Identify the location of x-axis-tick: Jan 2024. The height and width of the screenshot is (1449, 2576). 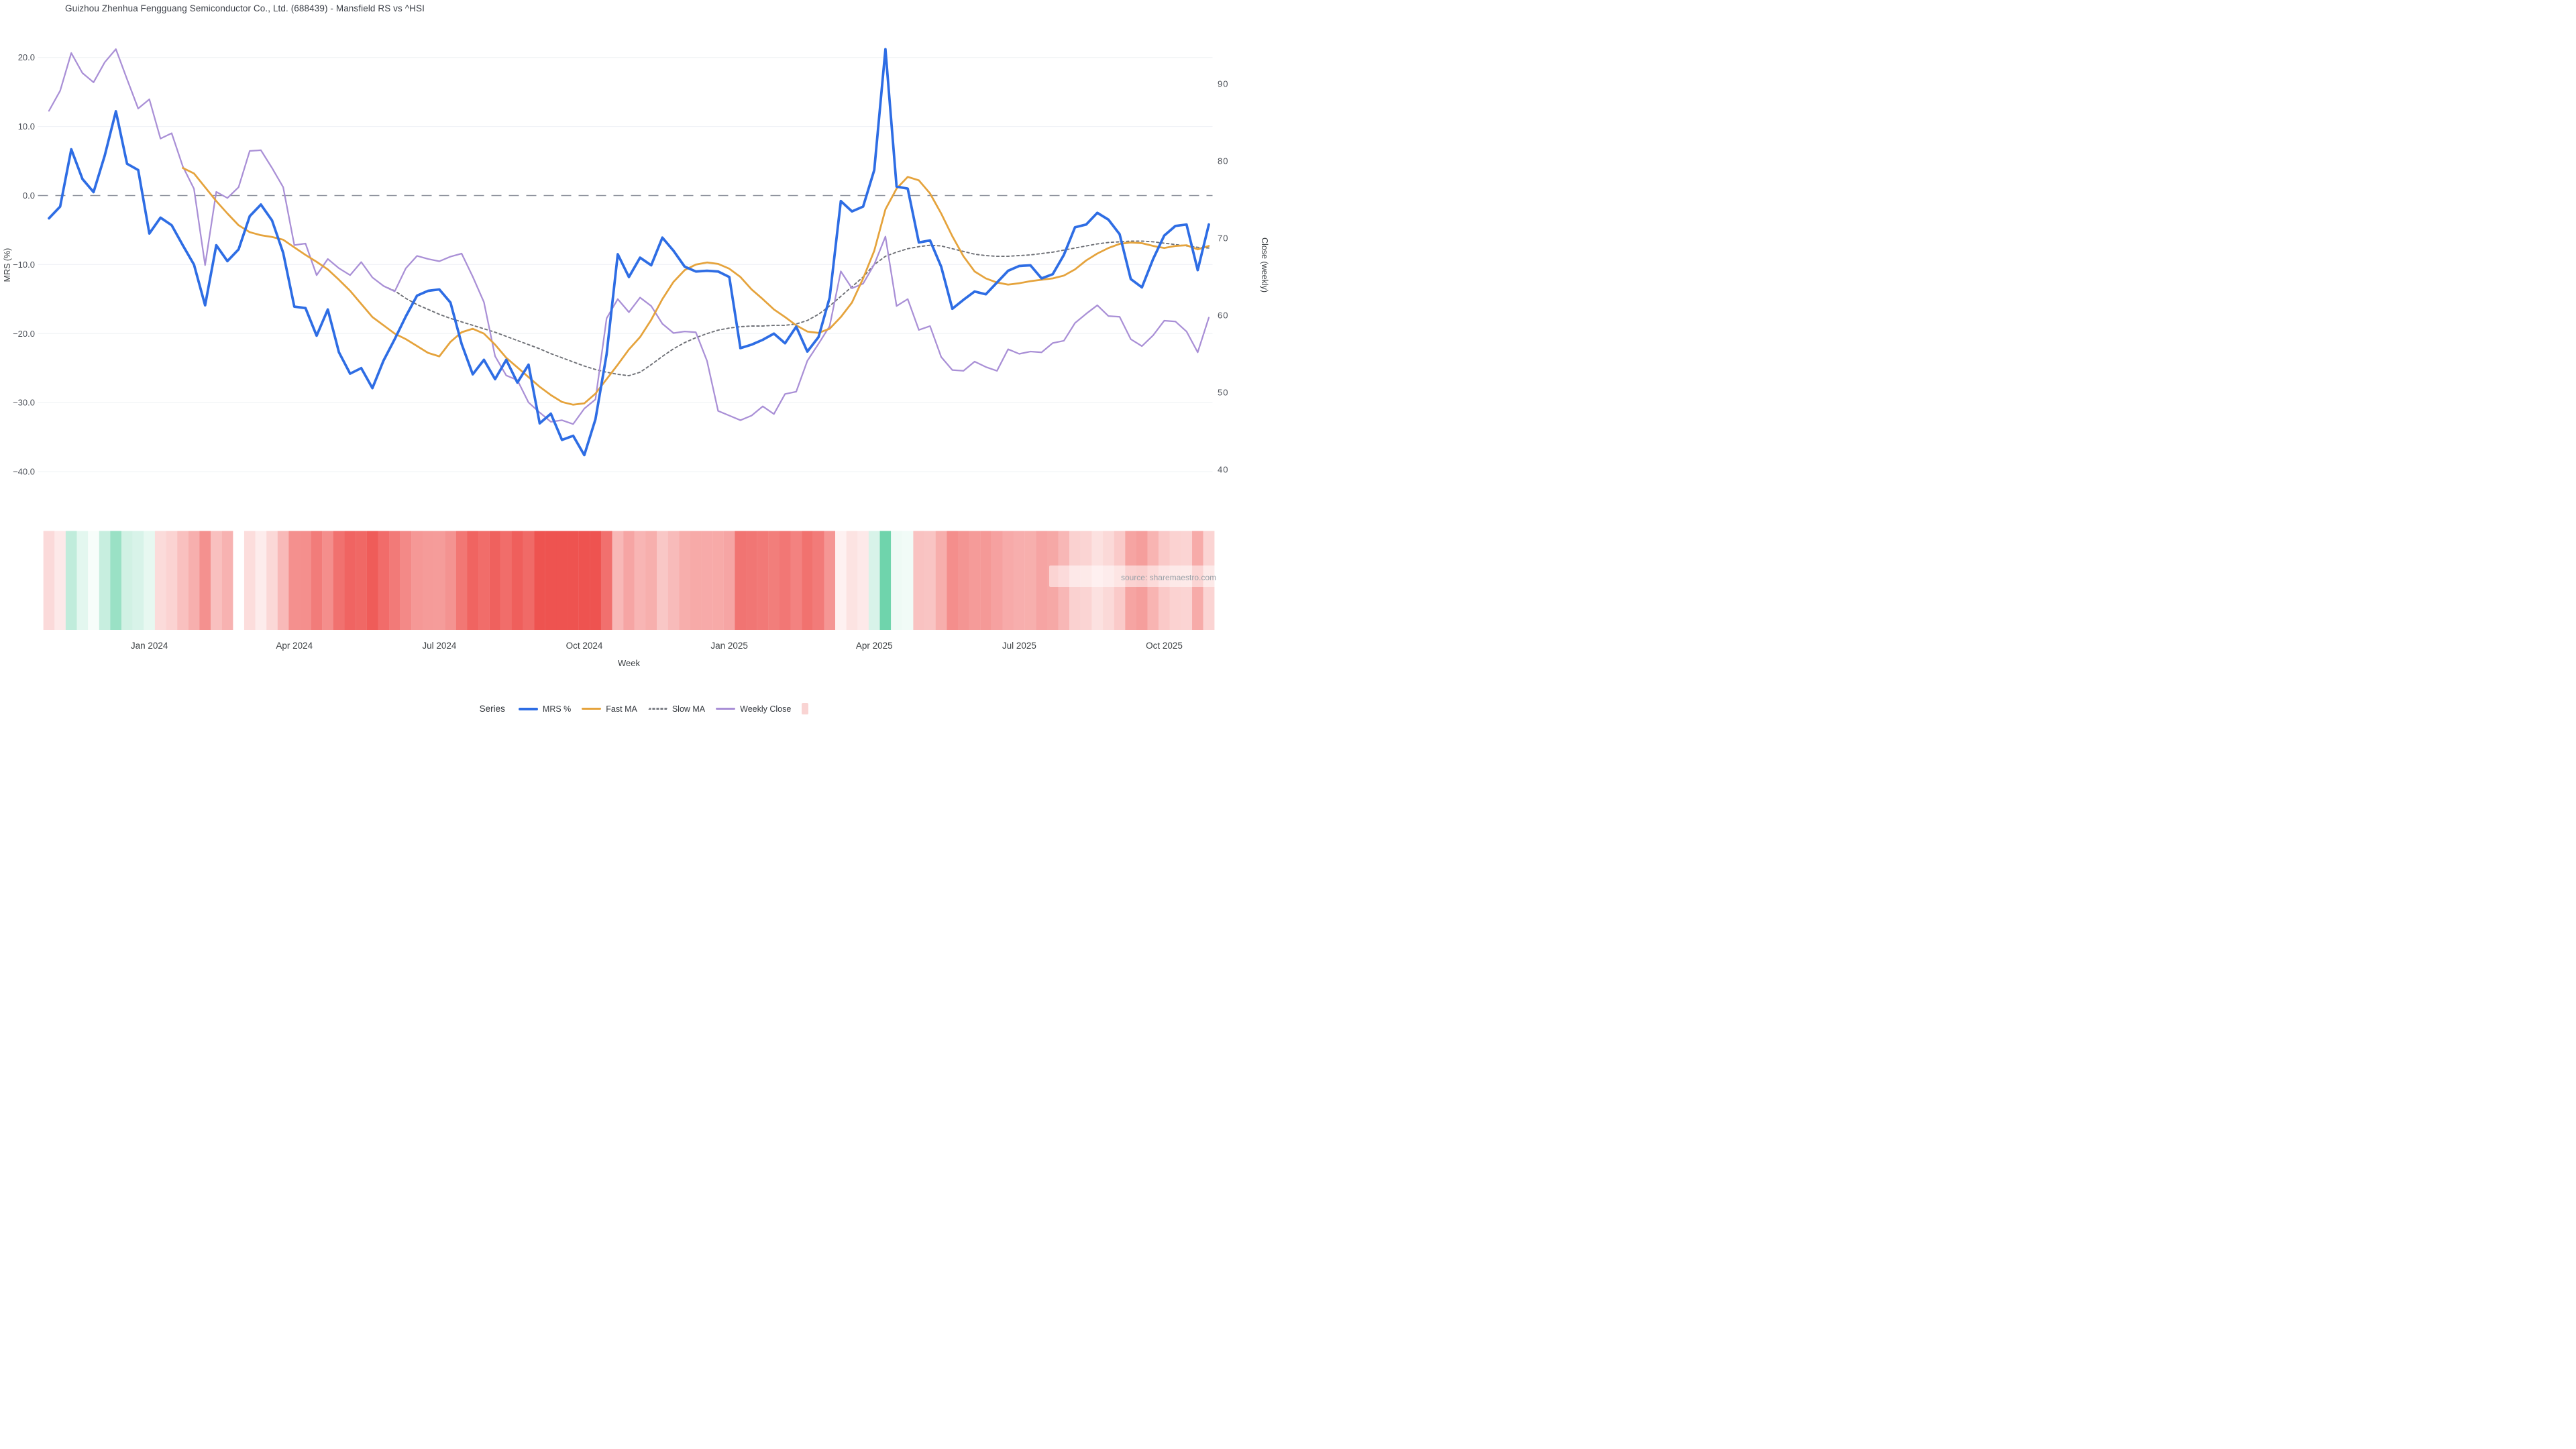
(149, 646).